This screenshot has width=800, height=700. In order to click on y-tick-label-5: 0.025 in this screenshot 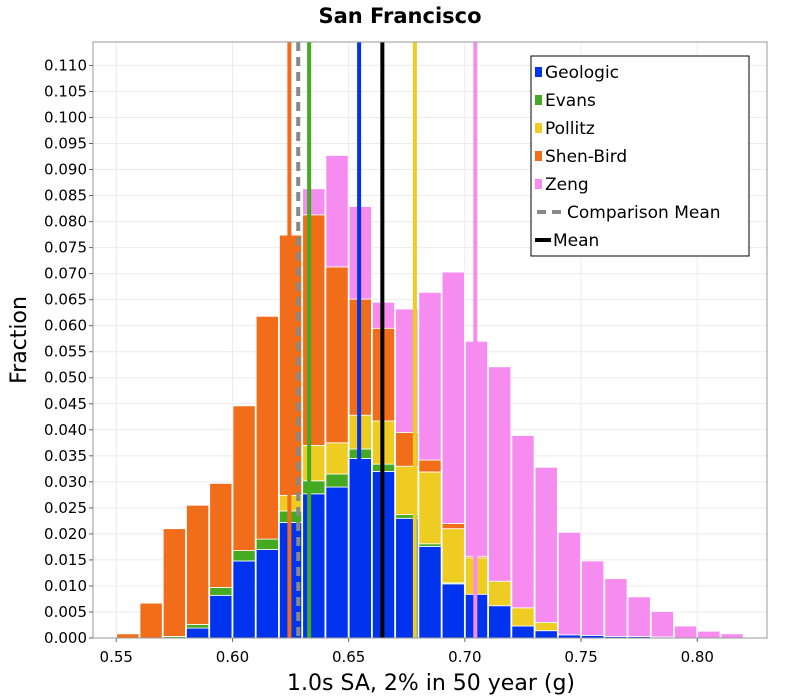, I will do `click(65, 508)`.